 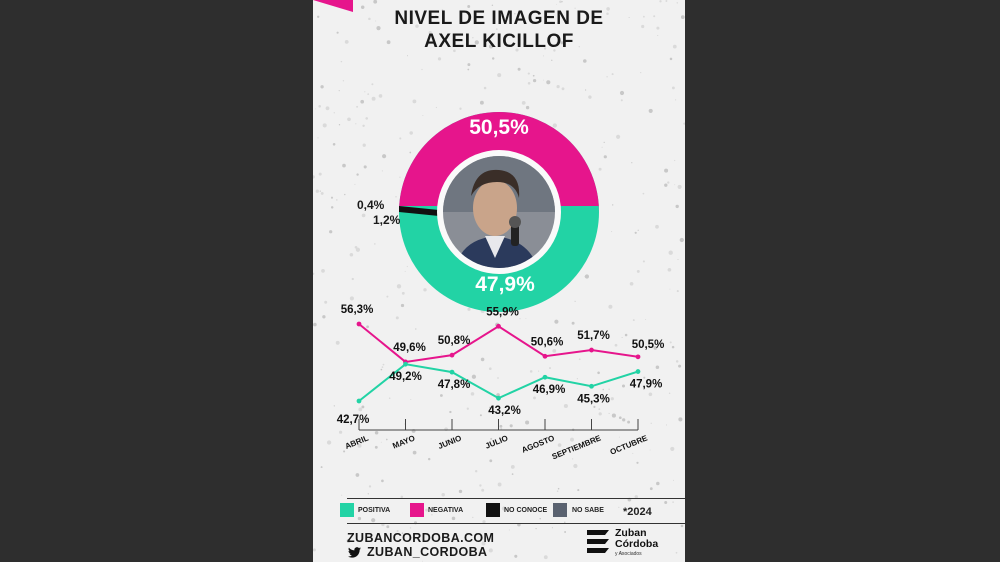 What do you see at coordinates (588, 510) in the screenshot?
I see `legend-label-no-sabe: NO SABE` at bounding box center [588, 510].